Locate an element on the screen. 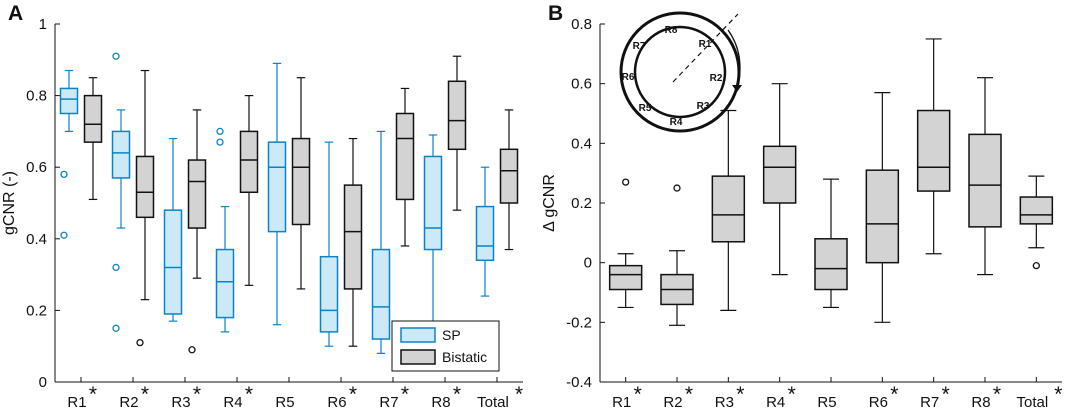  arrowhead-icon is located at coordinates (737, 88).